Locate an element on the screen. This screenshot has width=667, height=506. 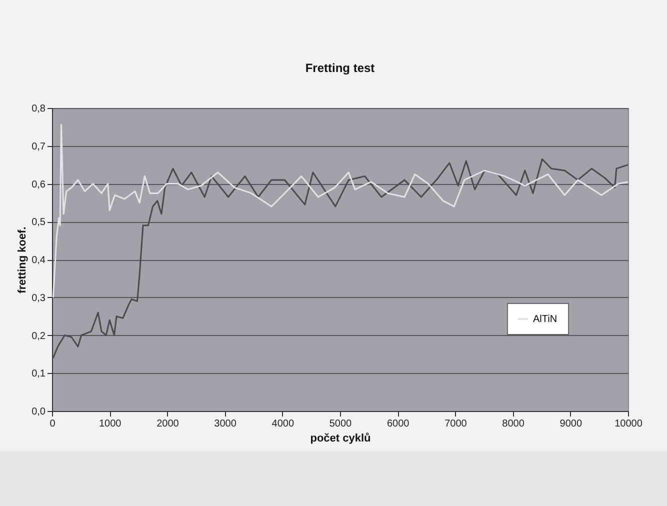
y-tick-label: 0,1 is located at coordinates (39, 374).